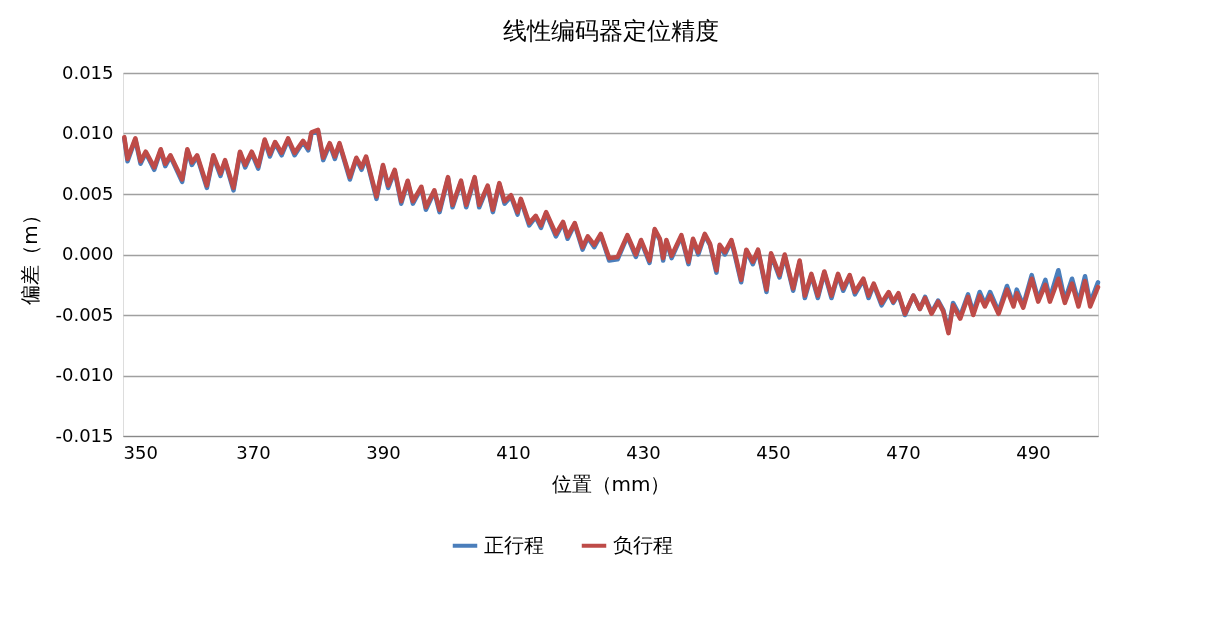 This screenshot has width=1213, height=642. I want to click on x-tick-label: 490, so click(1033, 452).